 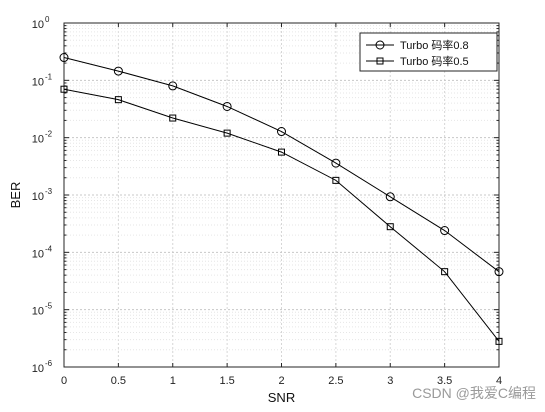 I want to click on x-tick-label: 1.5, so click(x=226, y=381).